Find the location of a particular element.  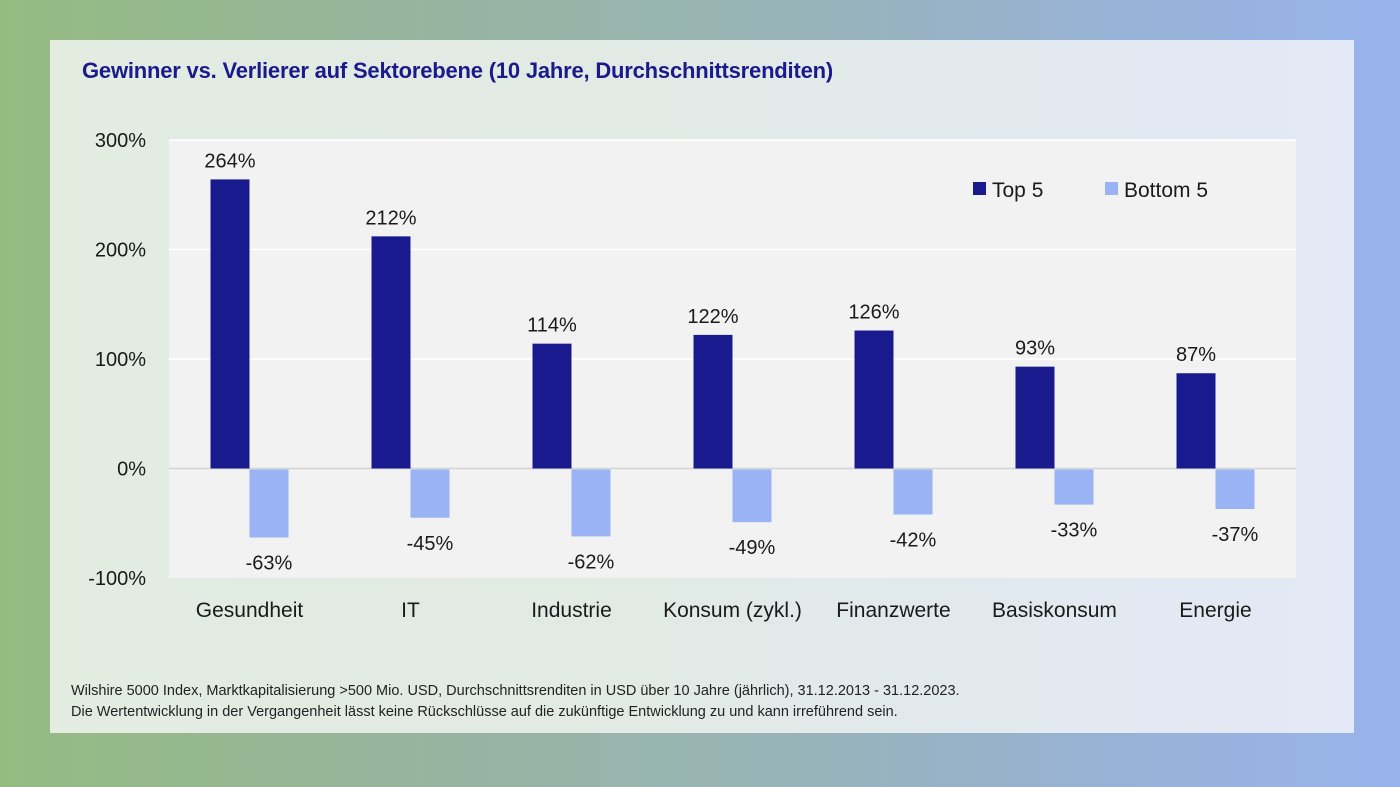

data-label-bottom5: -63% is located at coordinates (269, 563).